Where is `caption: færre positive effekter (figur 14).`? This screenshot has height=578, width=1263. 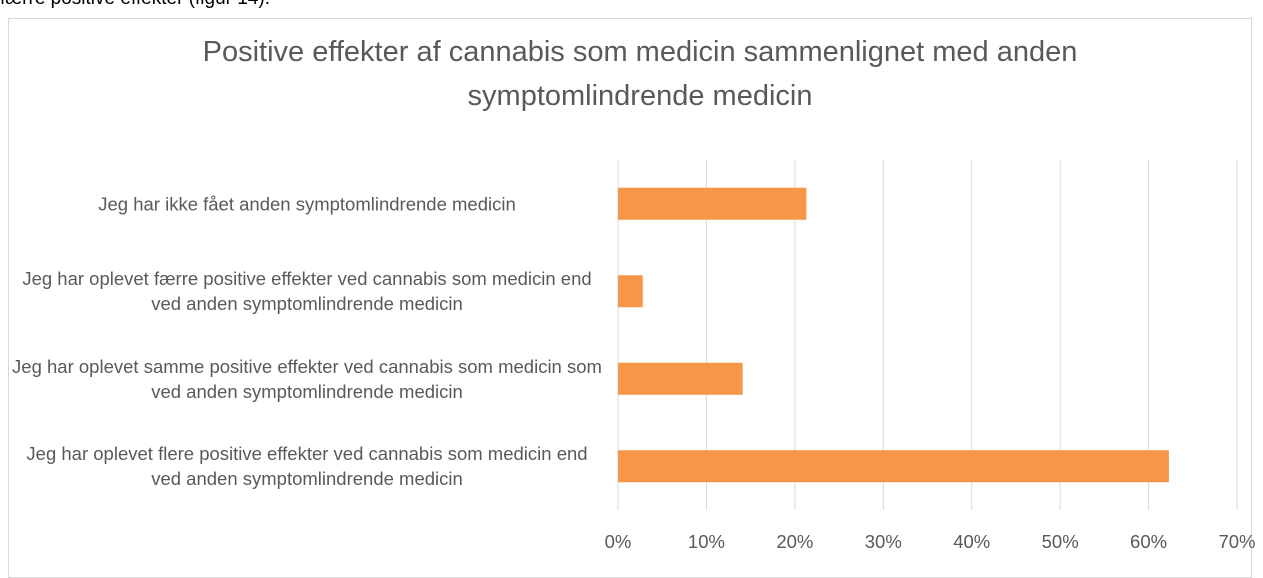 caption: færre positive effekter (figur 14). is located at coordinates (135, 5).